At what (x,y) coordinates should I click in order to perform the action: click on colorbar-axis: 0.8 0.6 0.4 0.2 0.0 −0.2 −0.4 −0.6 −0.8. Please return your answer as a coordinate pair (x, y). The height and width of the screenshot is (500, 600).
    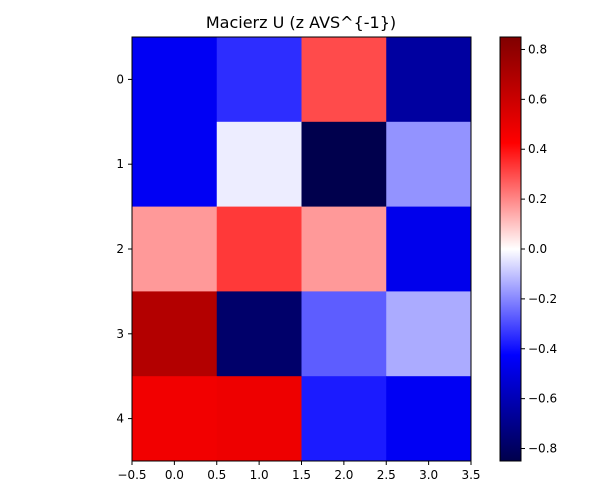
    Looking at the image, I should click on (539, 249).